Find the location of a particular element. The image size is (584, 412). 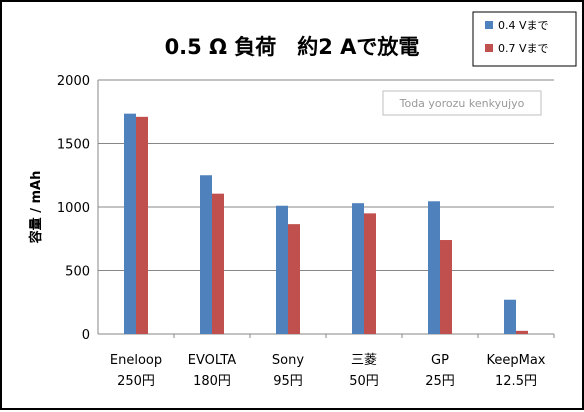

x-tick-label: 三菱 is located at coordinates (364, 360).